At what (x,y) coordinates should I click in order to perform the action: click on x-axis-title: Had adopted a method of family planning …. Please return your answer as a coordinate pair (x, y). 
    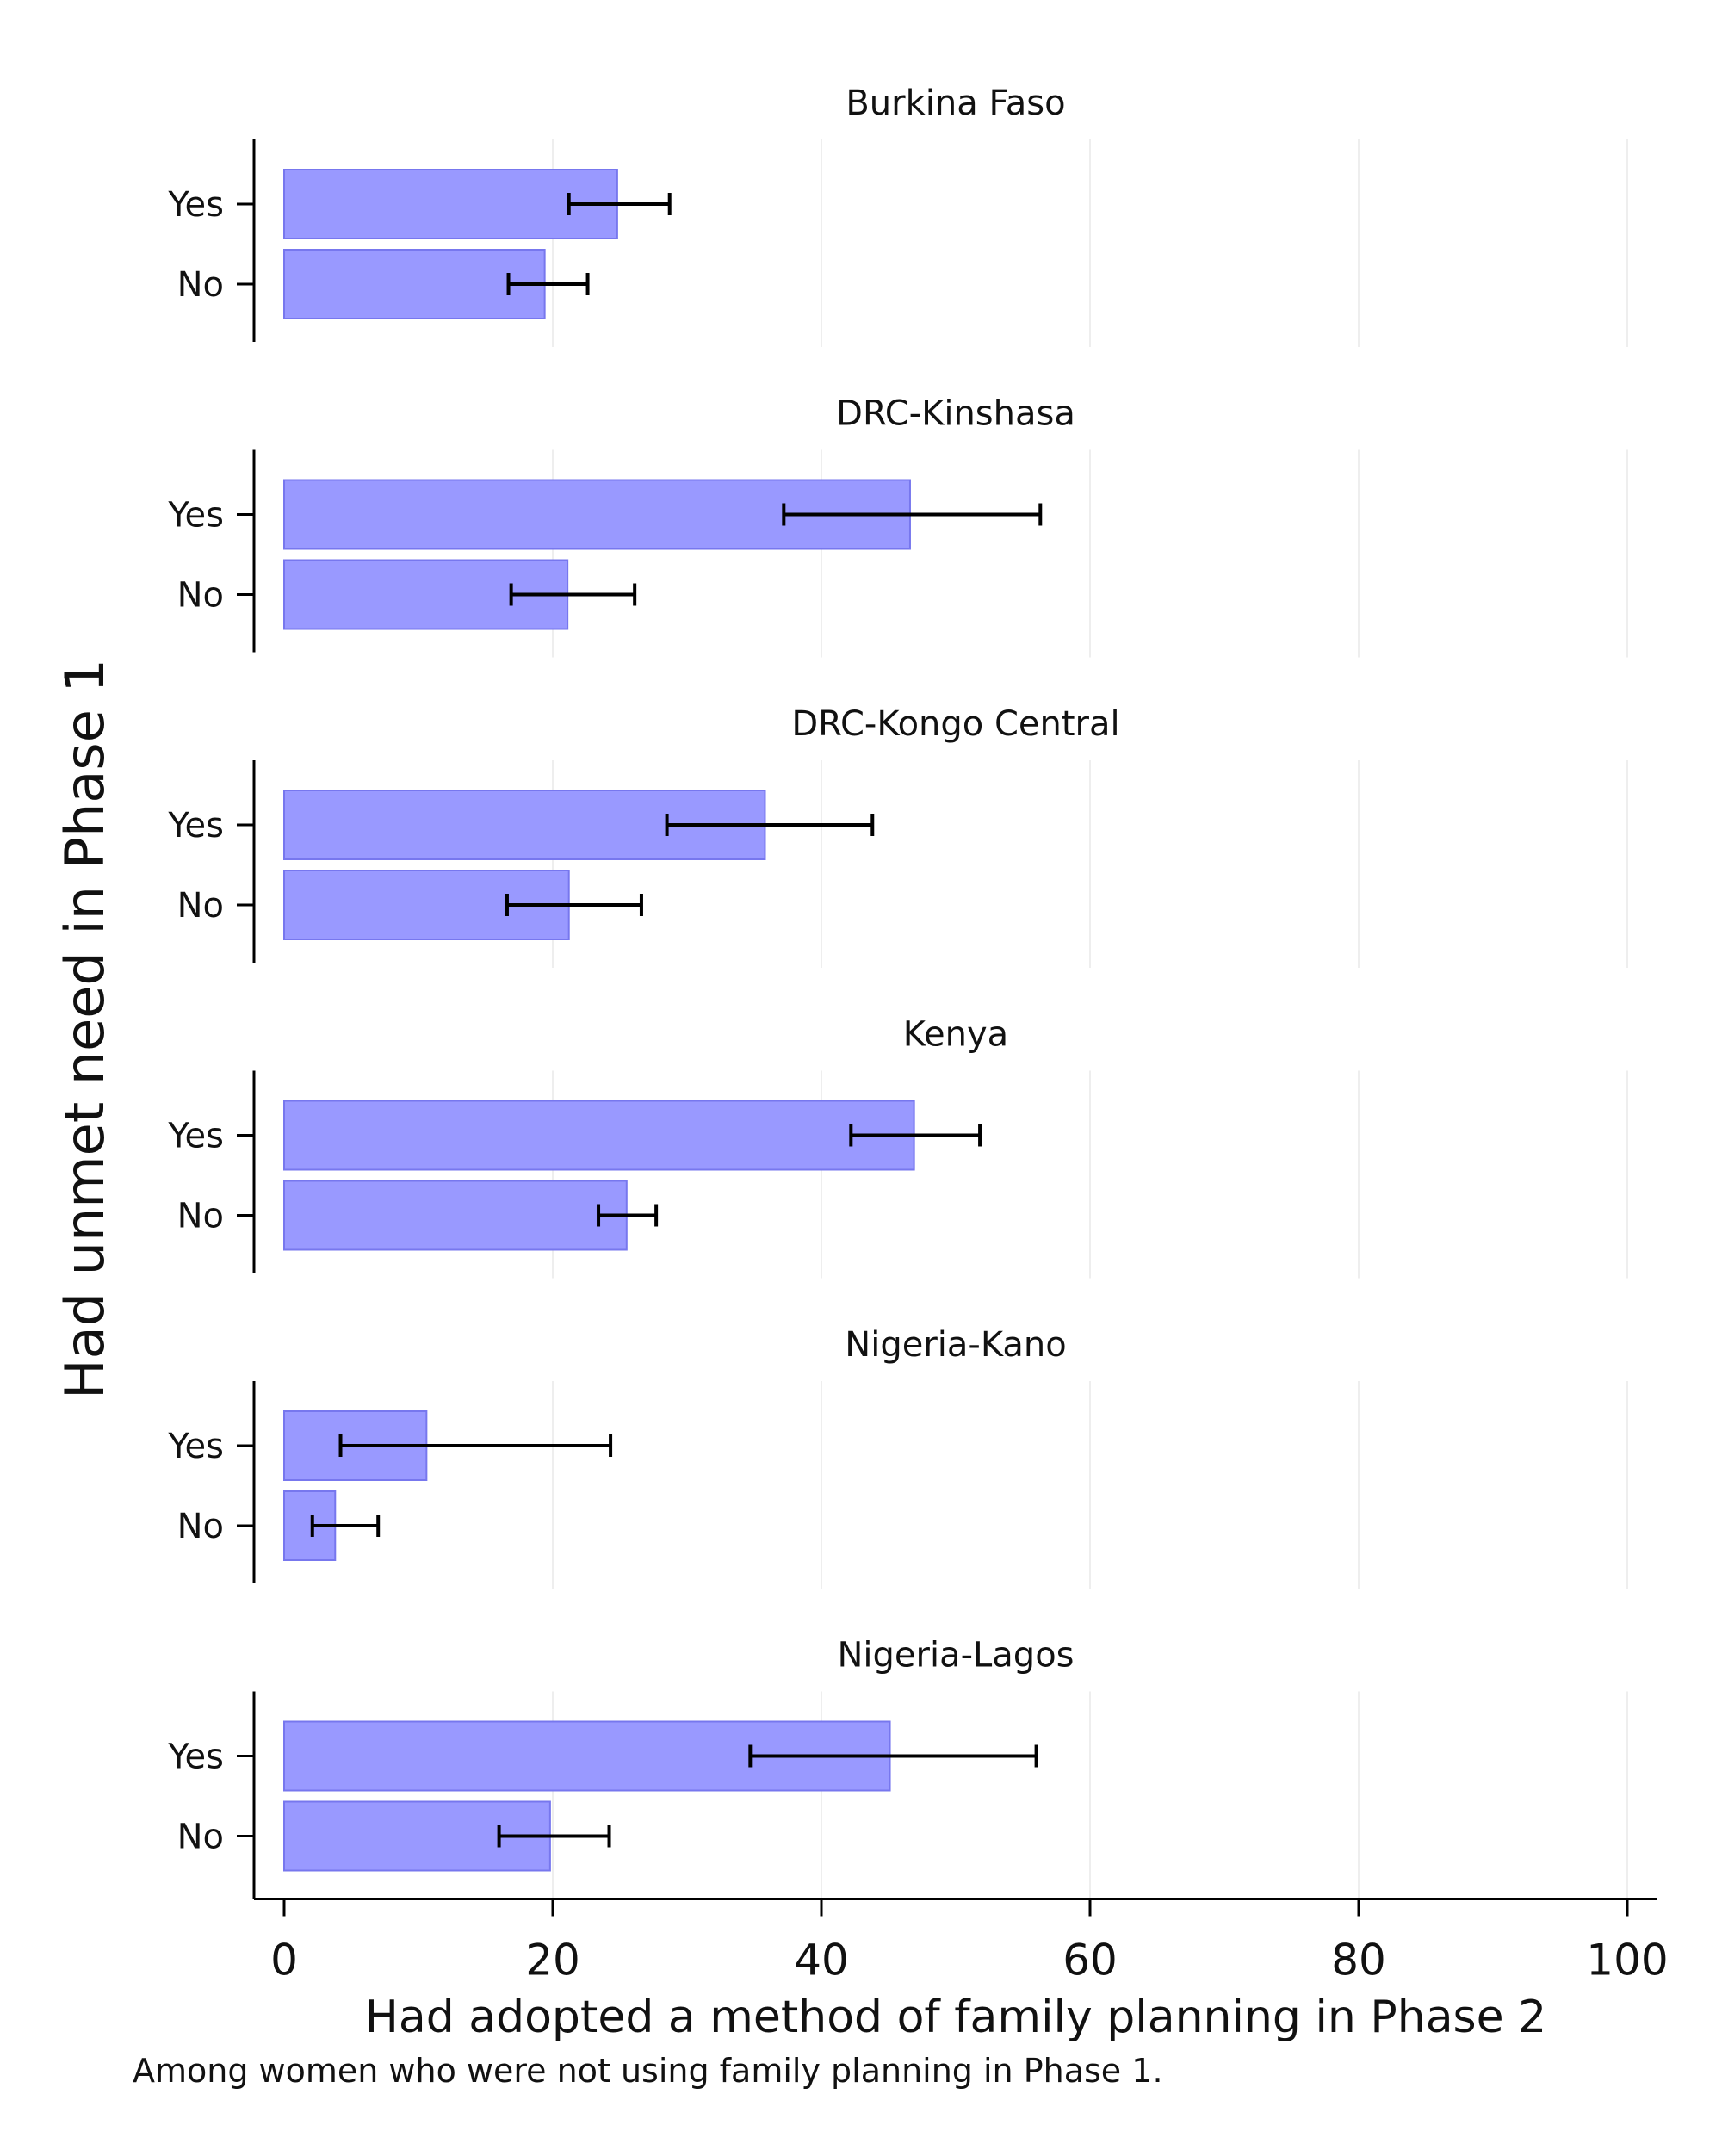
    Looking at the image, I should click on (956, 2018).